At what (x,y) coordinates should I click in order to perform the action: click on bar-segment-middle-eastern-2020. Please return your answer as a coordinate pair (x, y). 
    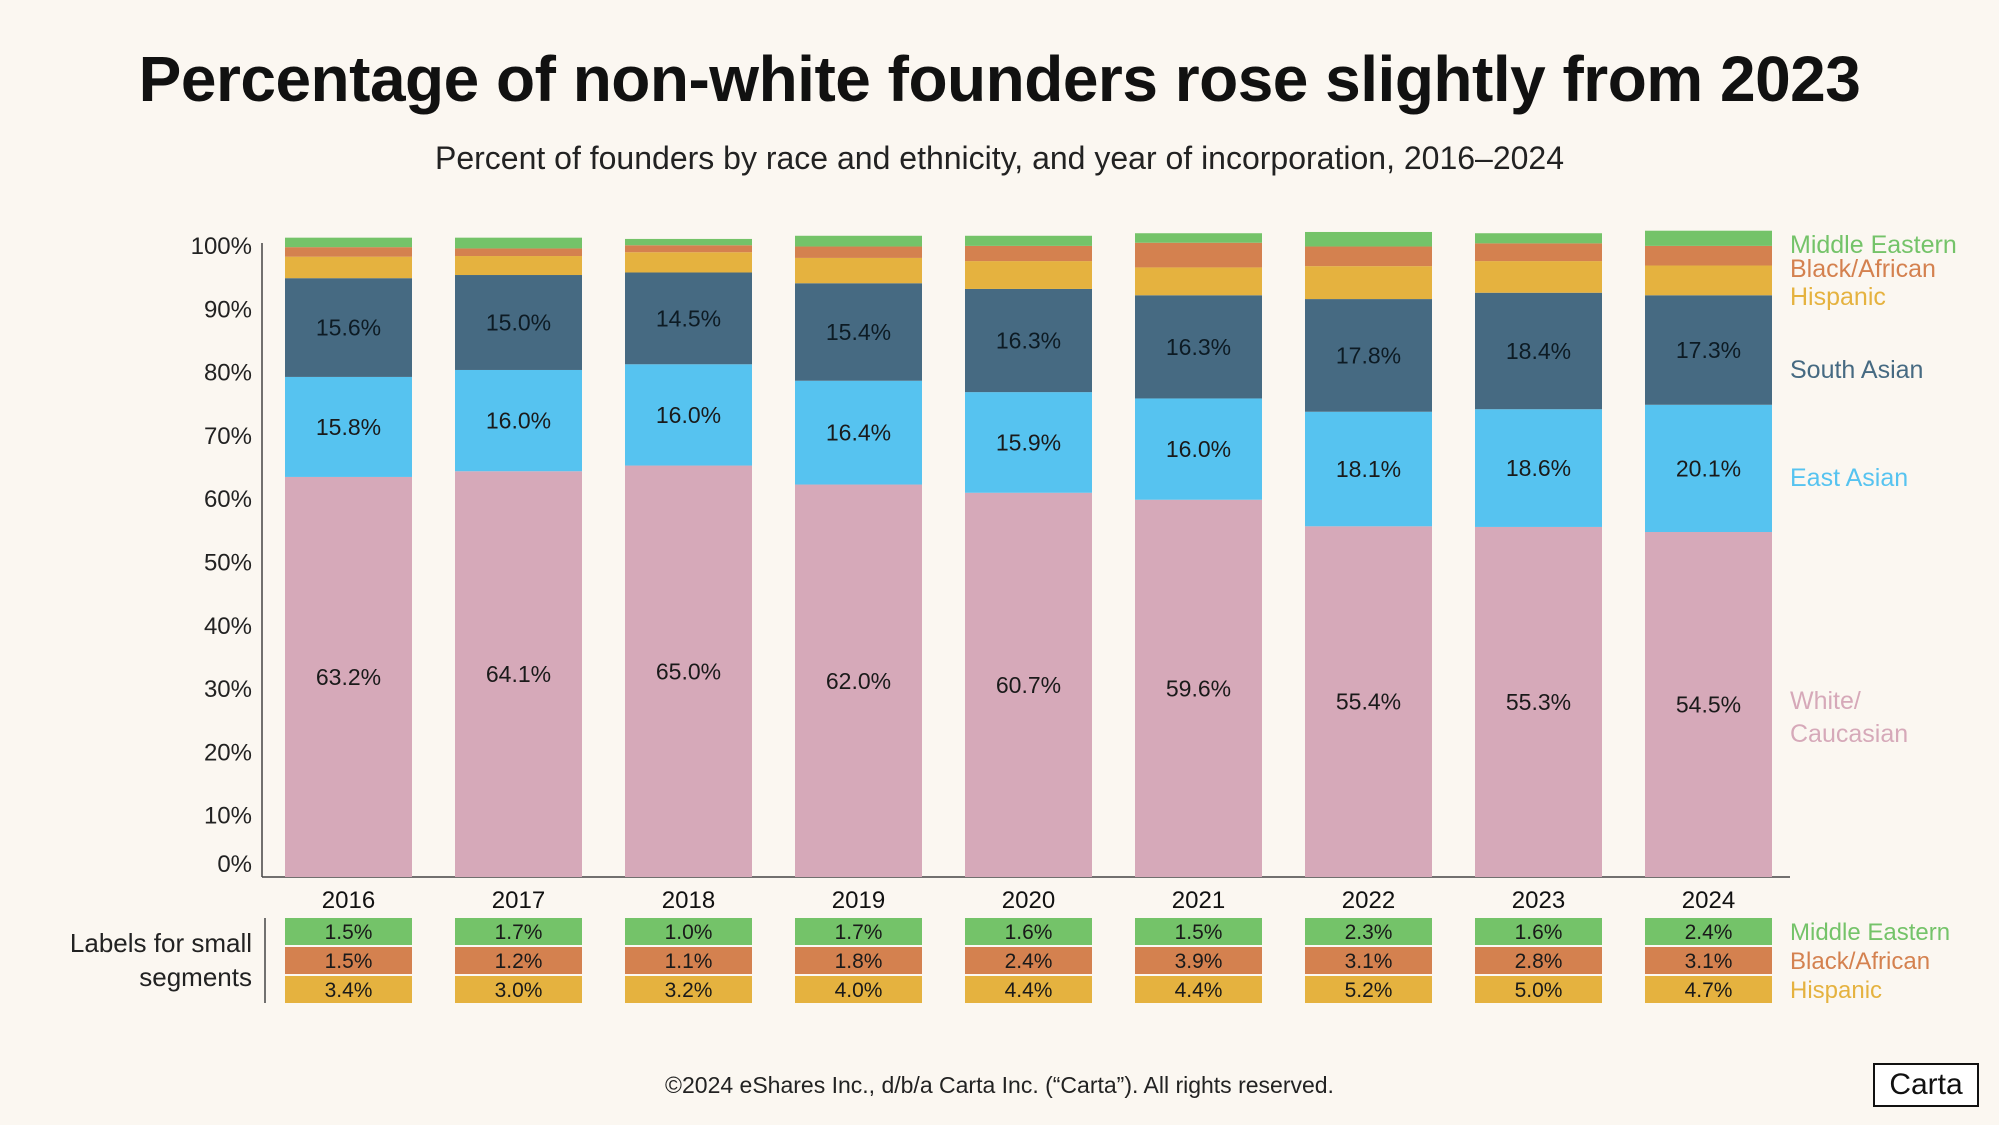
    Looking at the image, I should click on (1028, 240).